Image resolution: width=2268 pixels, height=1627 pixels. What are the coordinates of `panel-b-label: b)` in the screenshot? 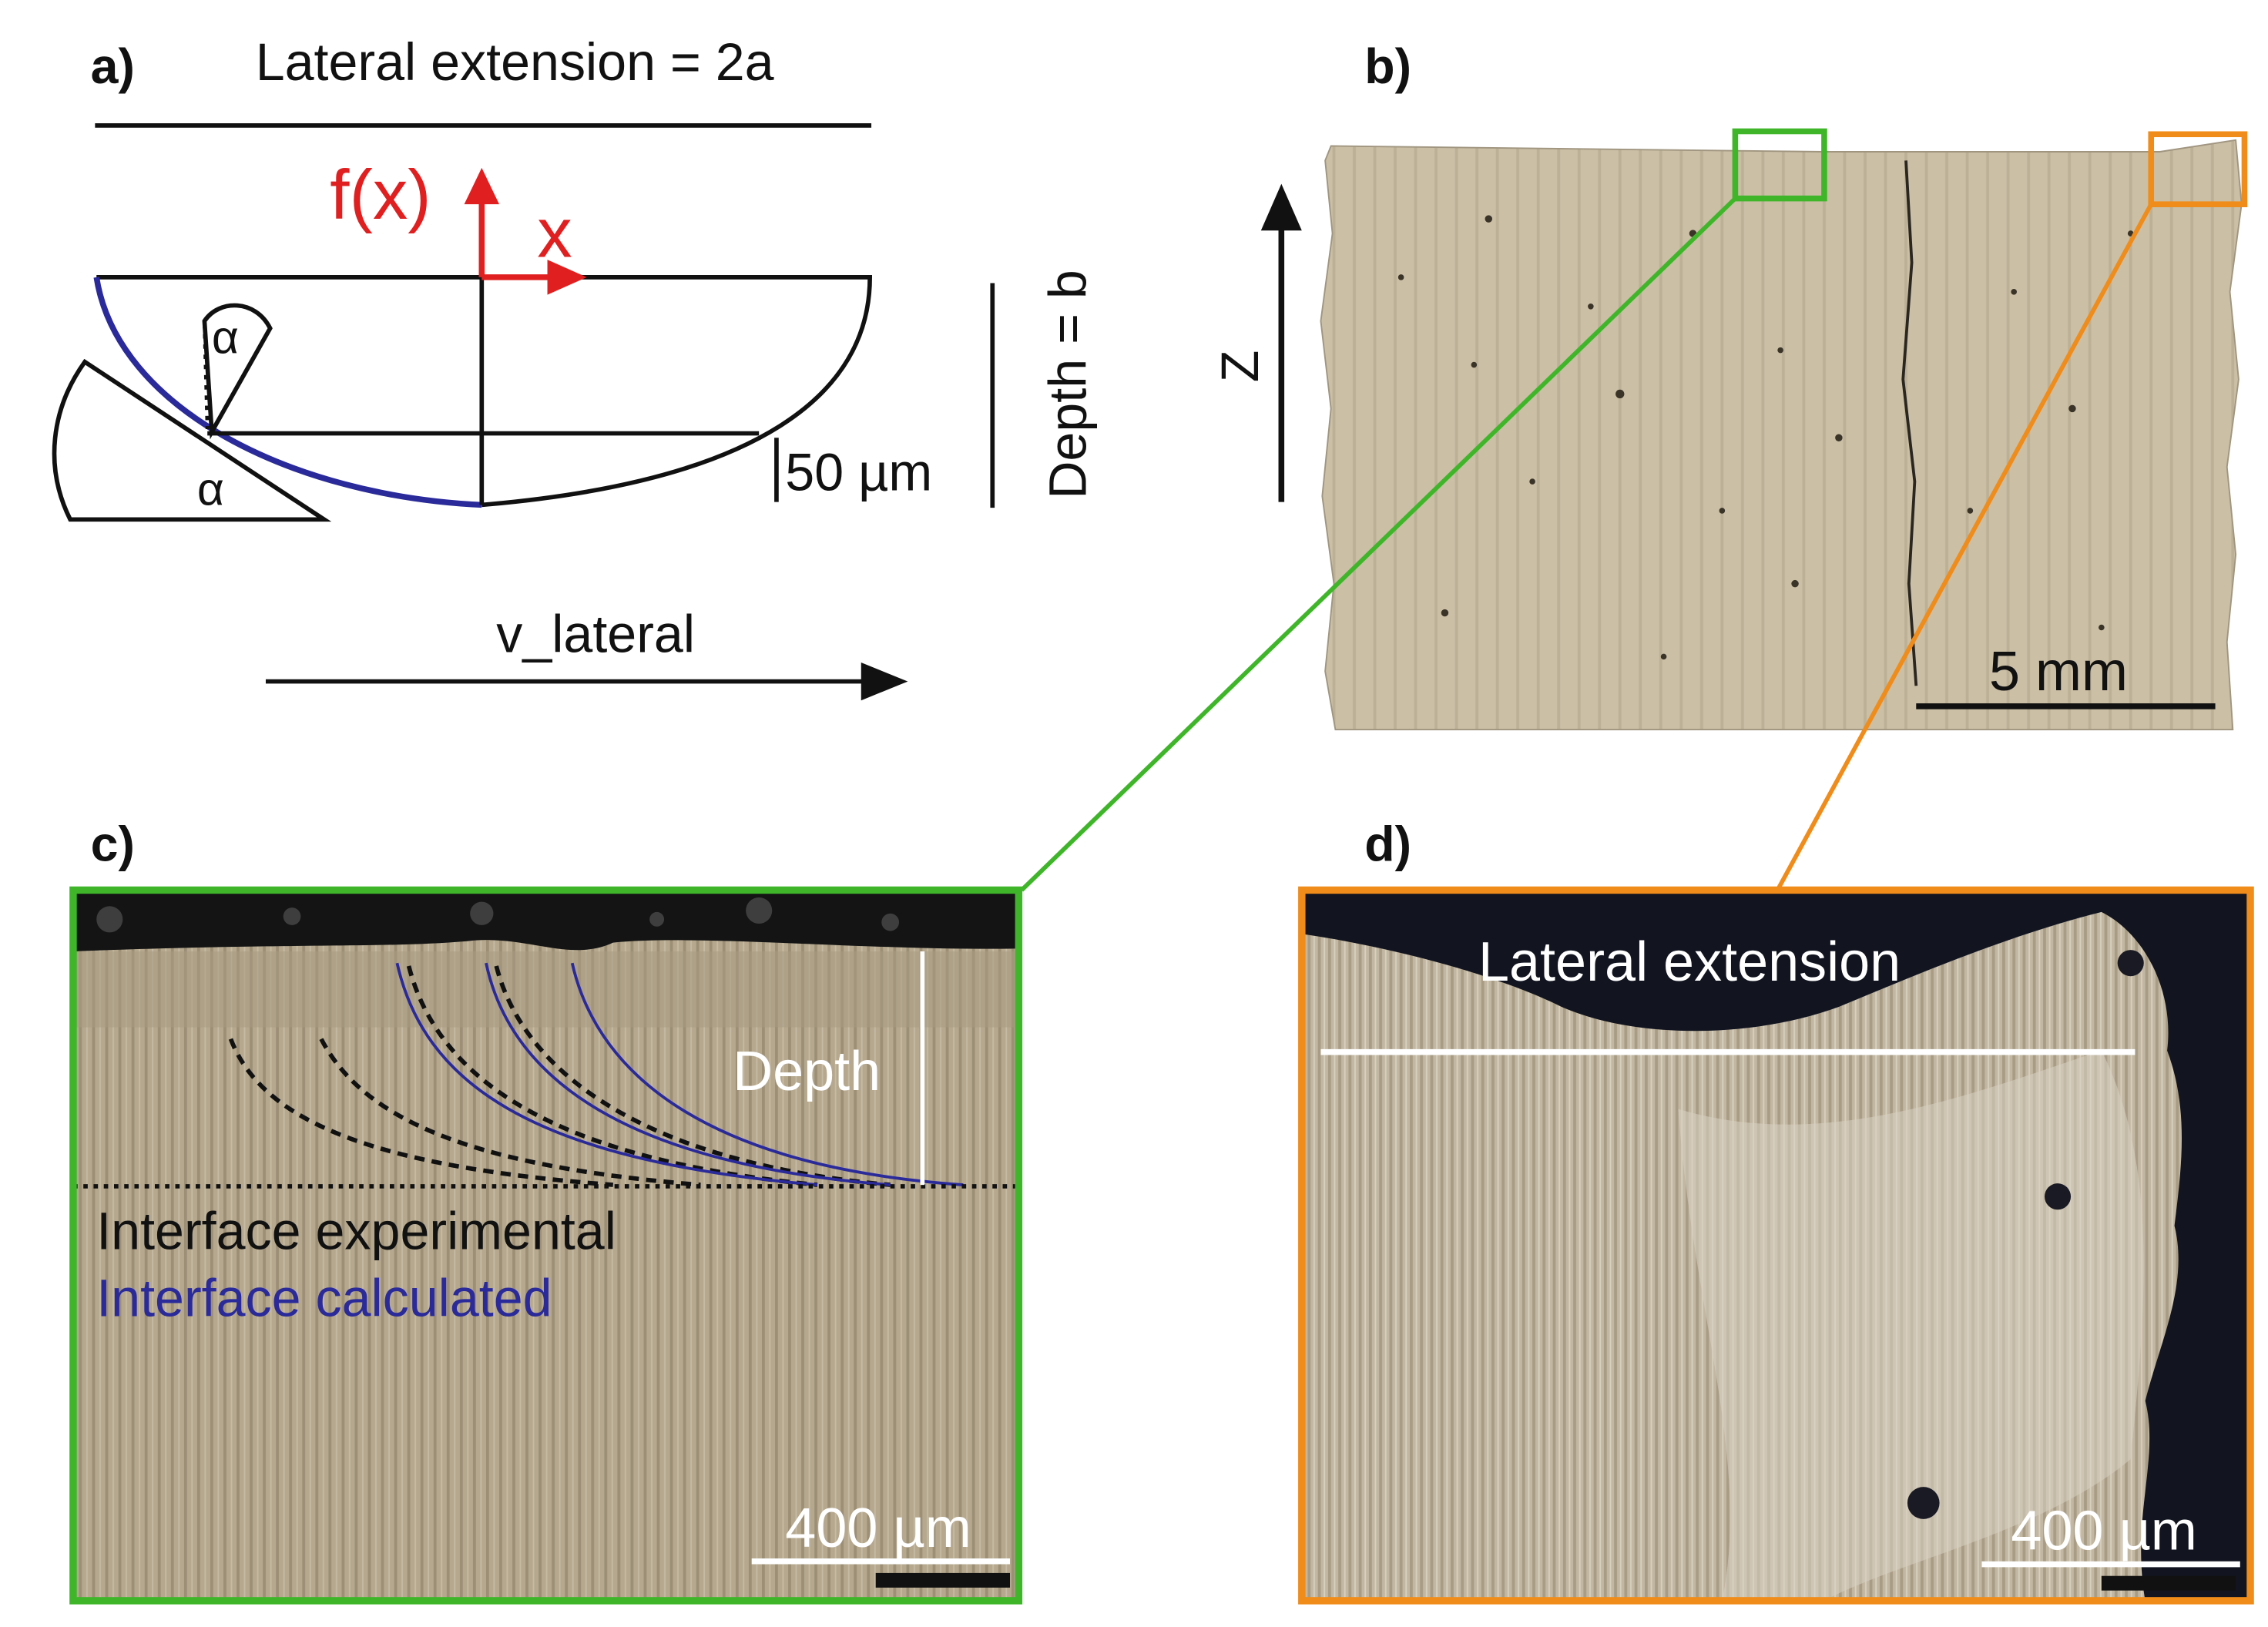 It's located at (1387, 66).